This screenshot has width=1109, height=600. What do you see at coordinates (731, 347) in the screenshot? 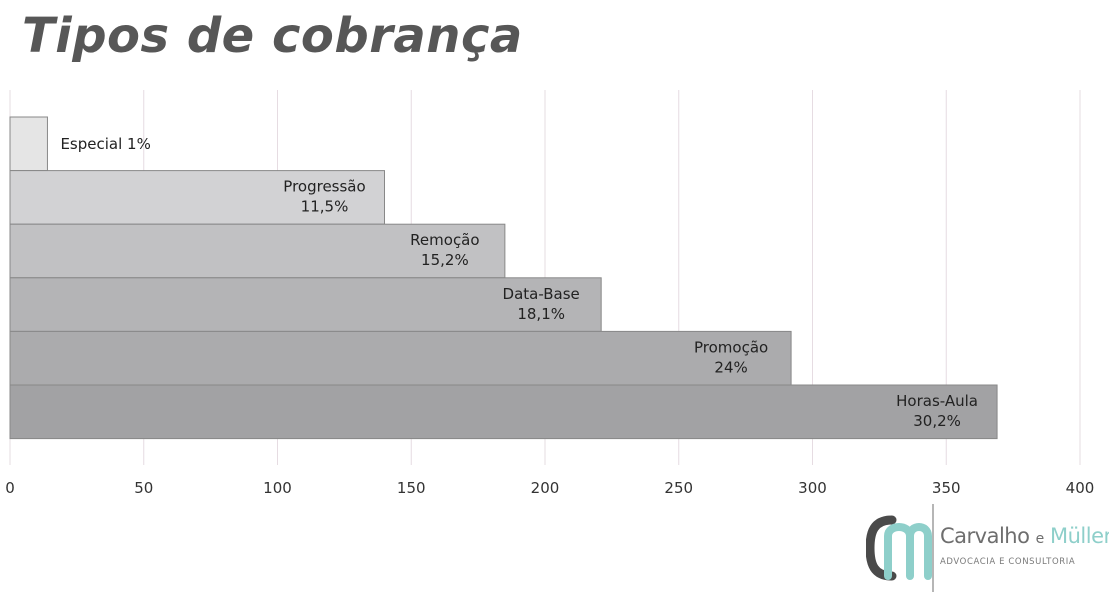
I see `bar-category-label: Promoção` at bounding box center [731, 347].